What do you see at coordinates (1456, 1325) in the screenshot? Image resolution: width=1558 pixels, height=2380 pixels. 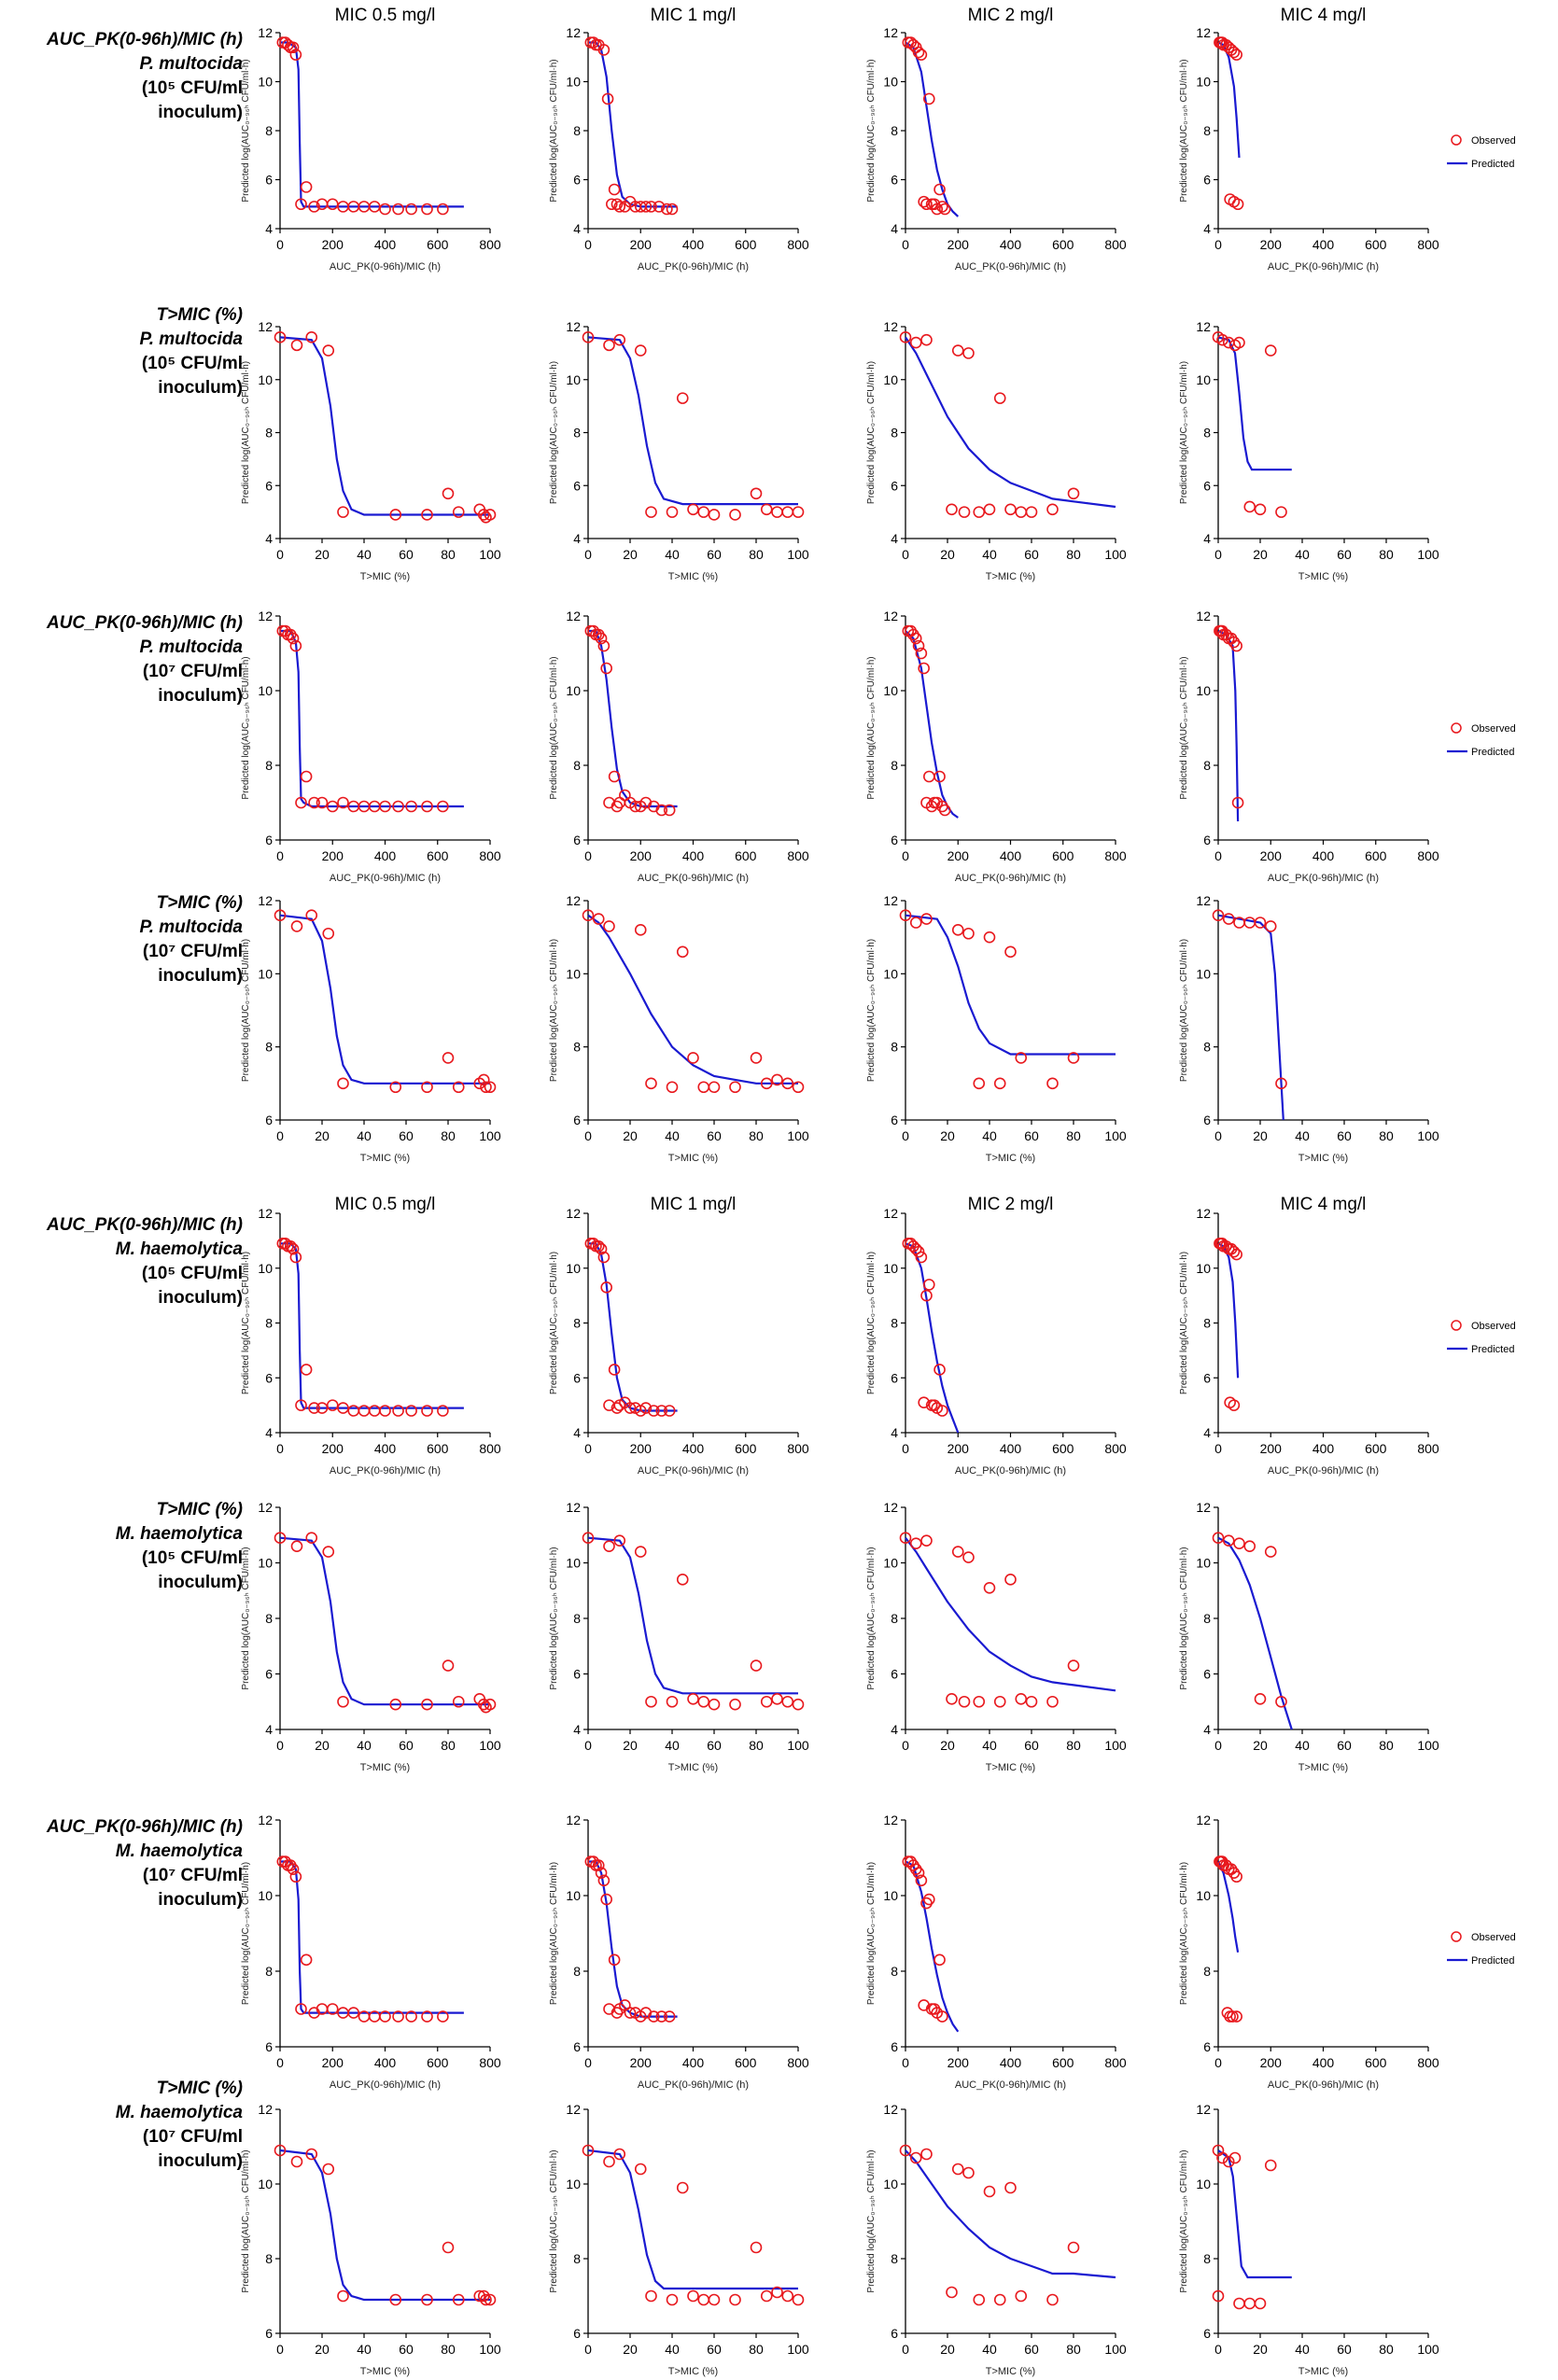 I see `legend-observed-marker` at bounding box center [1456, 1325].